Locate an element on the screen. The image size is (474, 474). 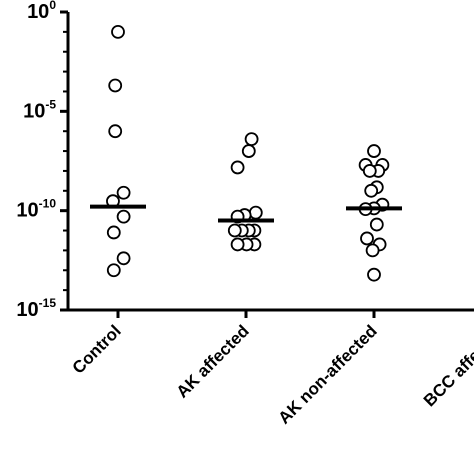
y-tick-exponent: -15 is located at coordinates (48, 303).